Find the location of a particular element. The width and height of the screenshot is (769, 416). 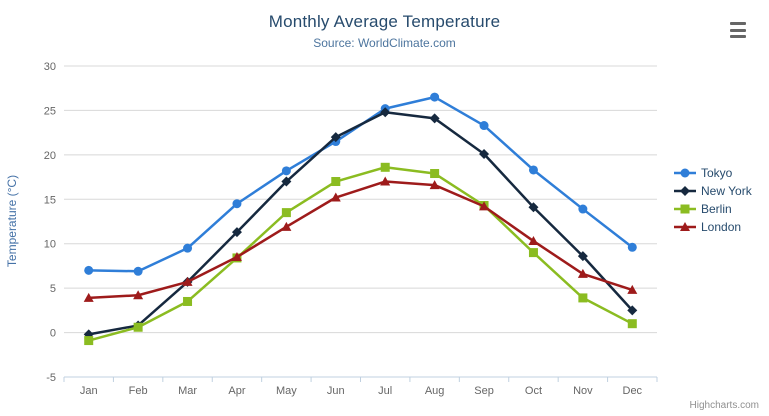

legend-label: London is located at coordinates (721, 227).